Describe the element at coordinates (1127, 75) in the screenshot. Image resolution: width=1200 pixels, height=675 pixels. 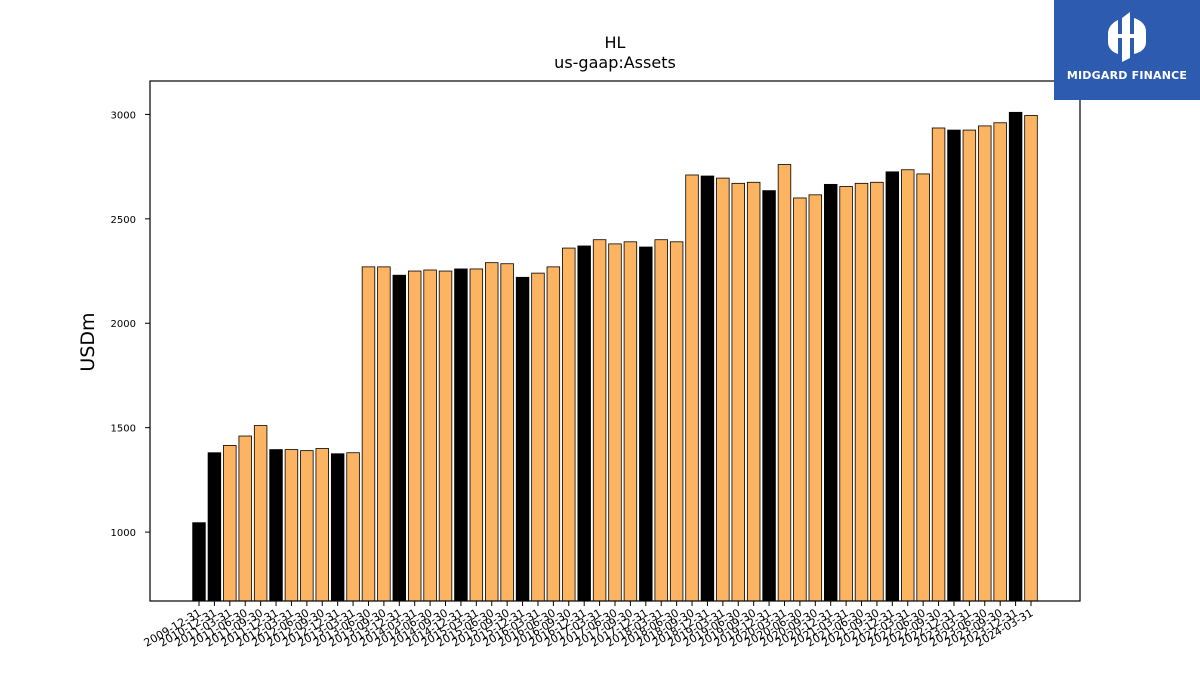
I see `logo-text: MIDGARD FINANCE` at that location.